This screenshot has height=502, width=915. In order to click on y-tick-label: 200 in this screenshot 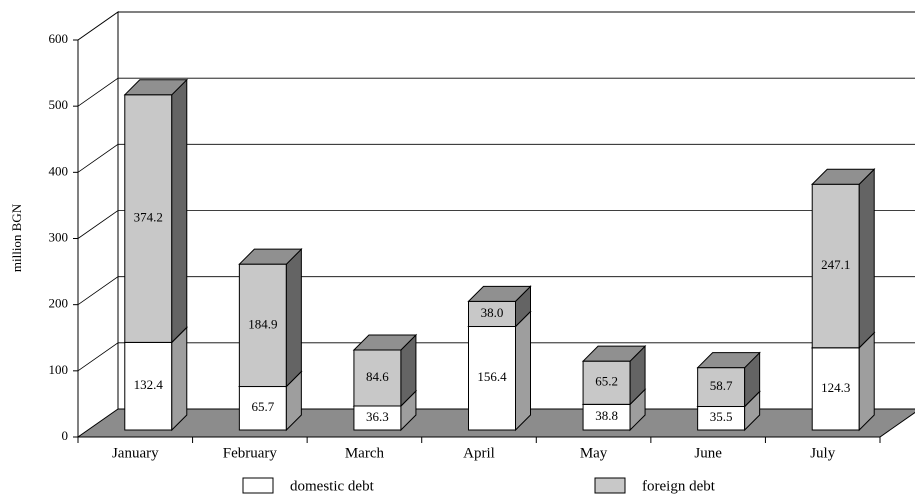, I will do `click(59, 303)`.